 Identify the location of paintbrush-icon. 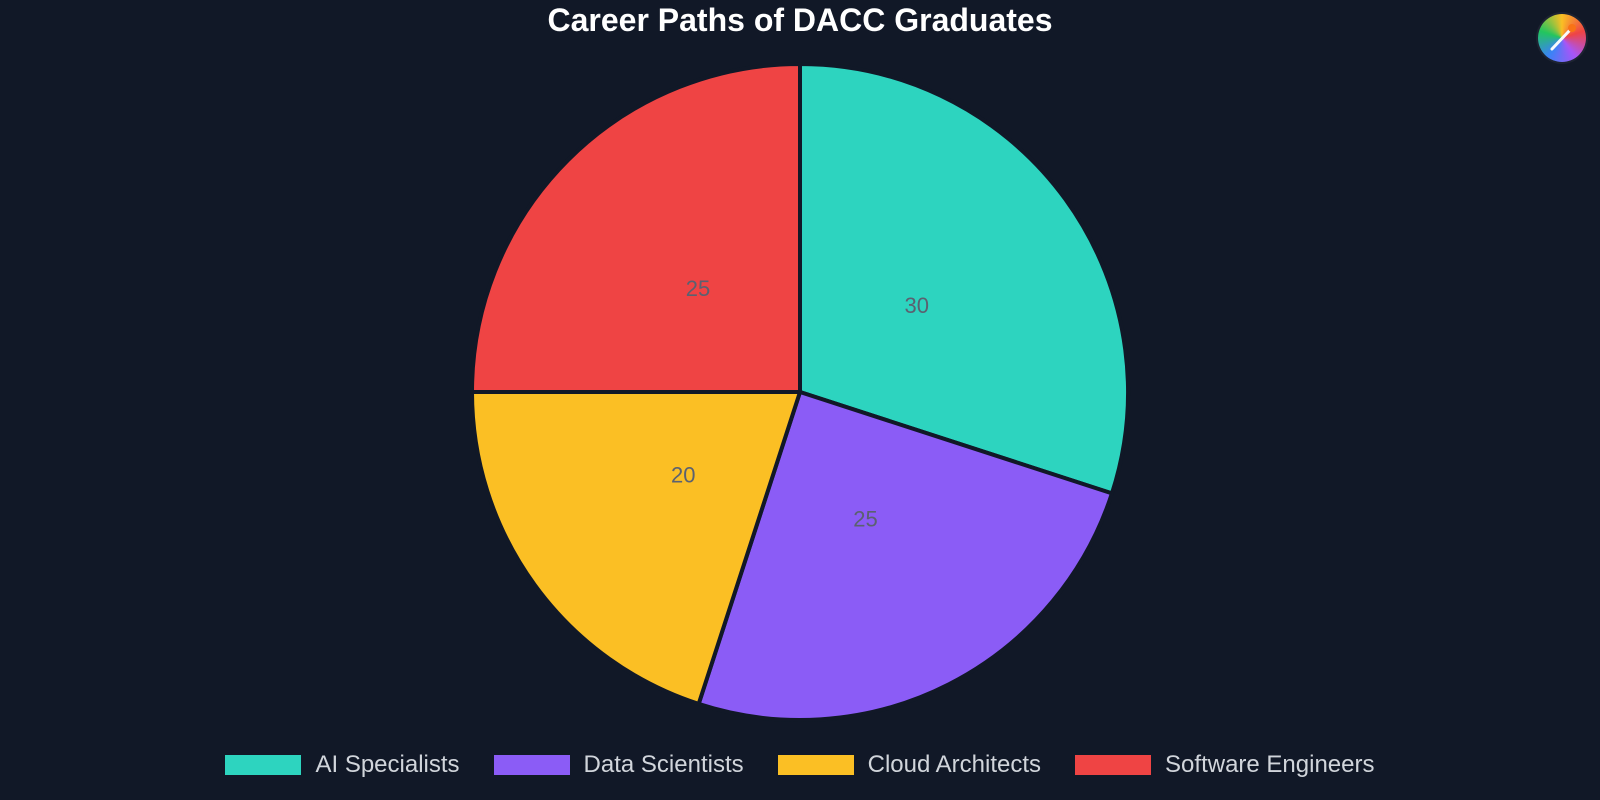
(1563, 37).